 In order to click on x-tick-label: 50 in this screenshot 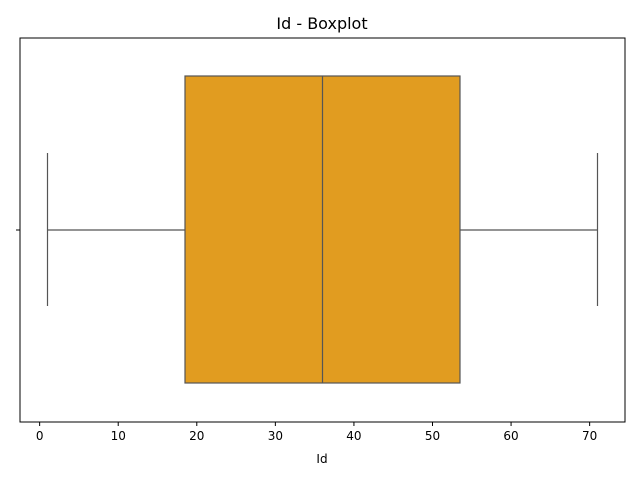, I will do `click(432, 436)`.